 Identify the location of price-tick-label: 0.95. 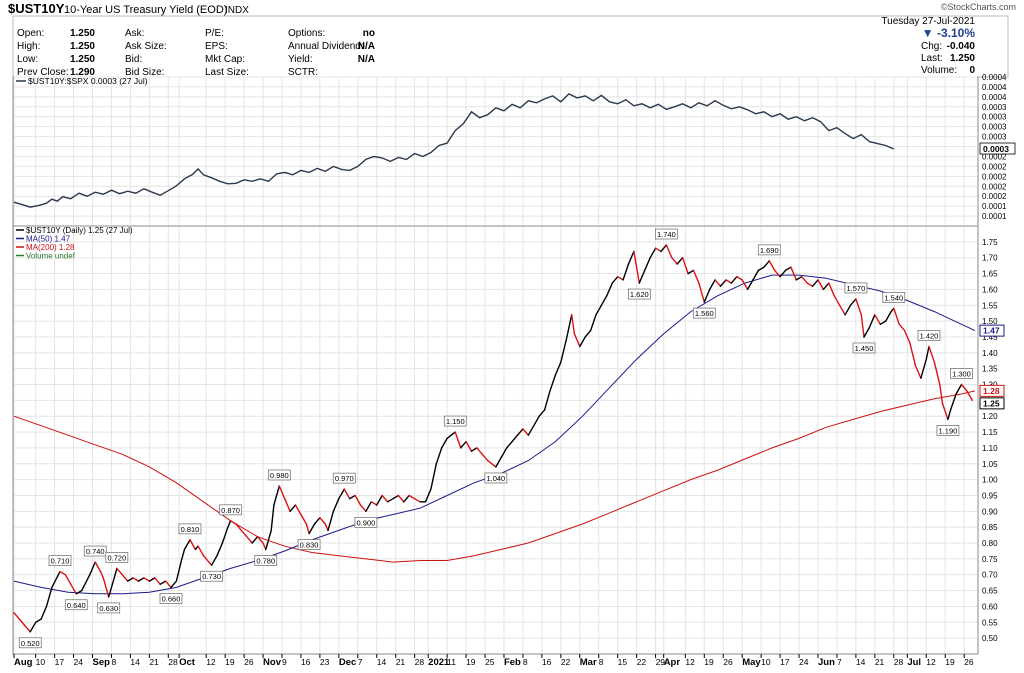
(990, 495).